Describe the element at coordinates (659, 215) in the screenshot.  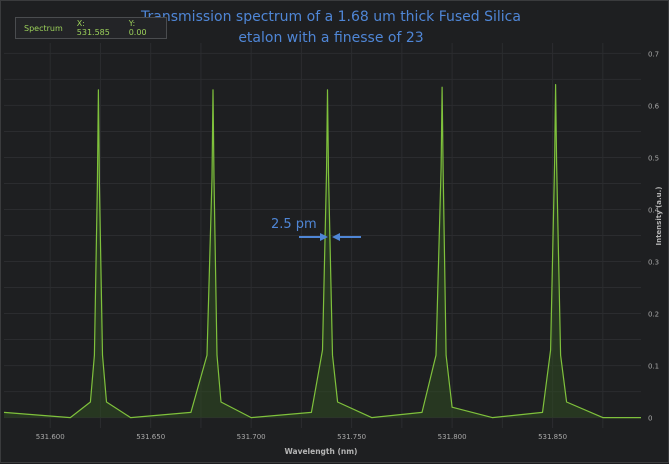
I see `y-axis-label: Intensity (a.u.)` at that location.